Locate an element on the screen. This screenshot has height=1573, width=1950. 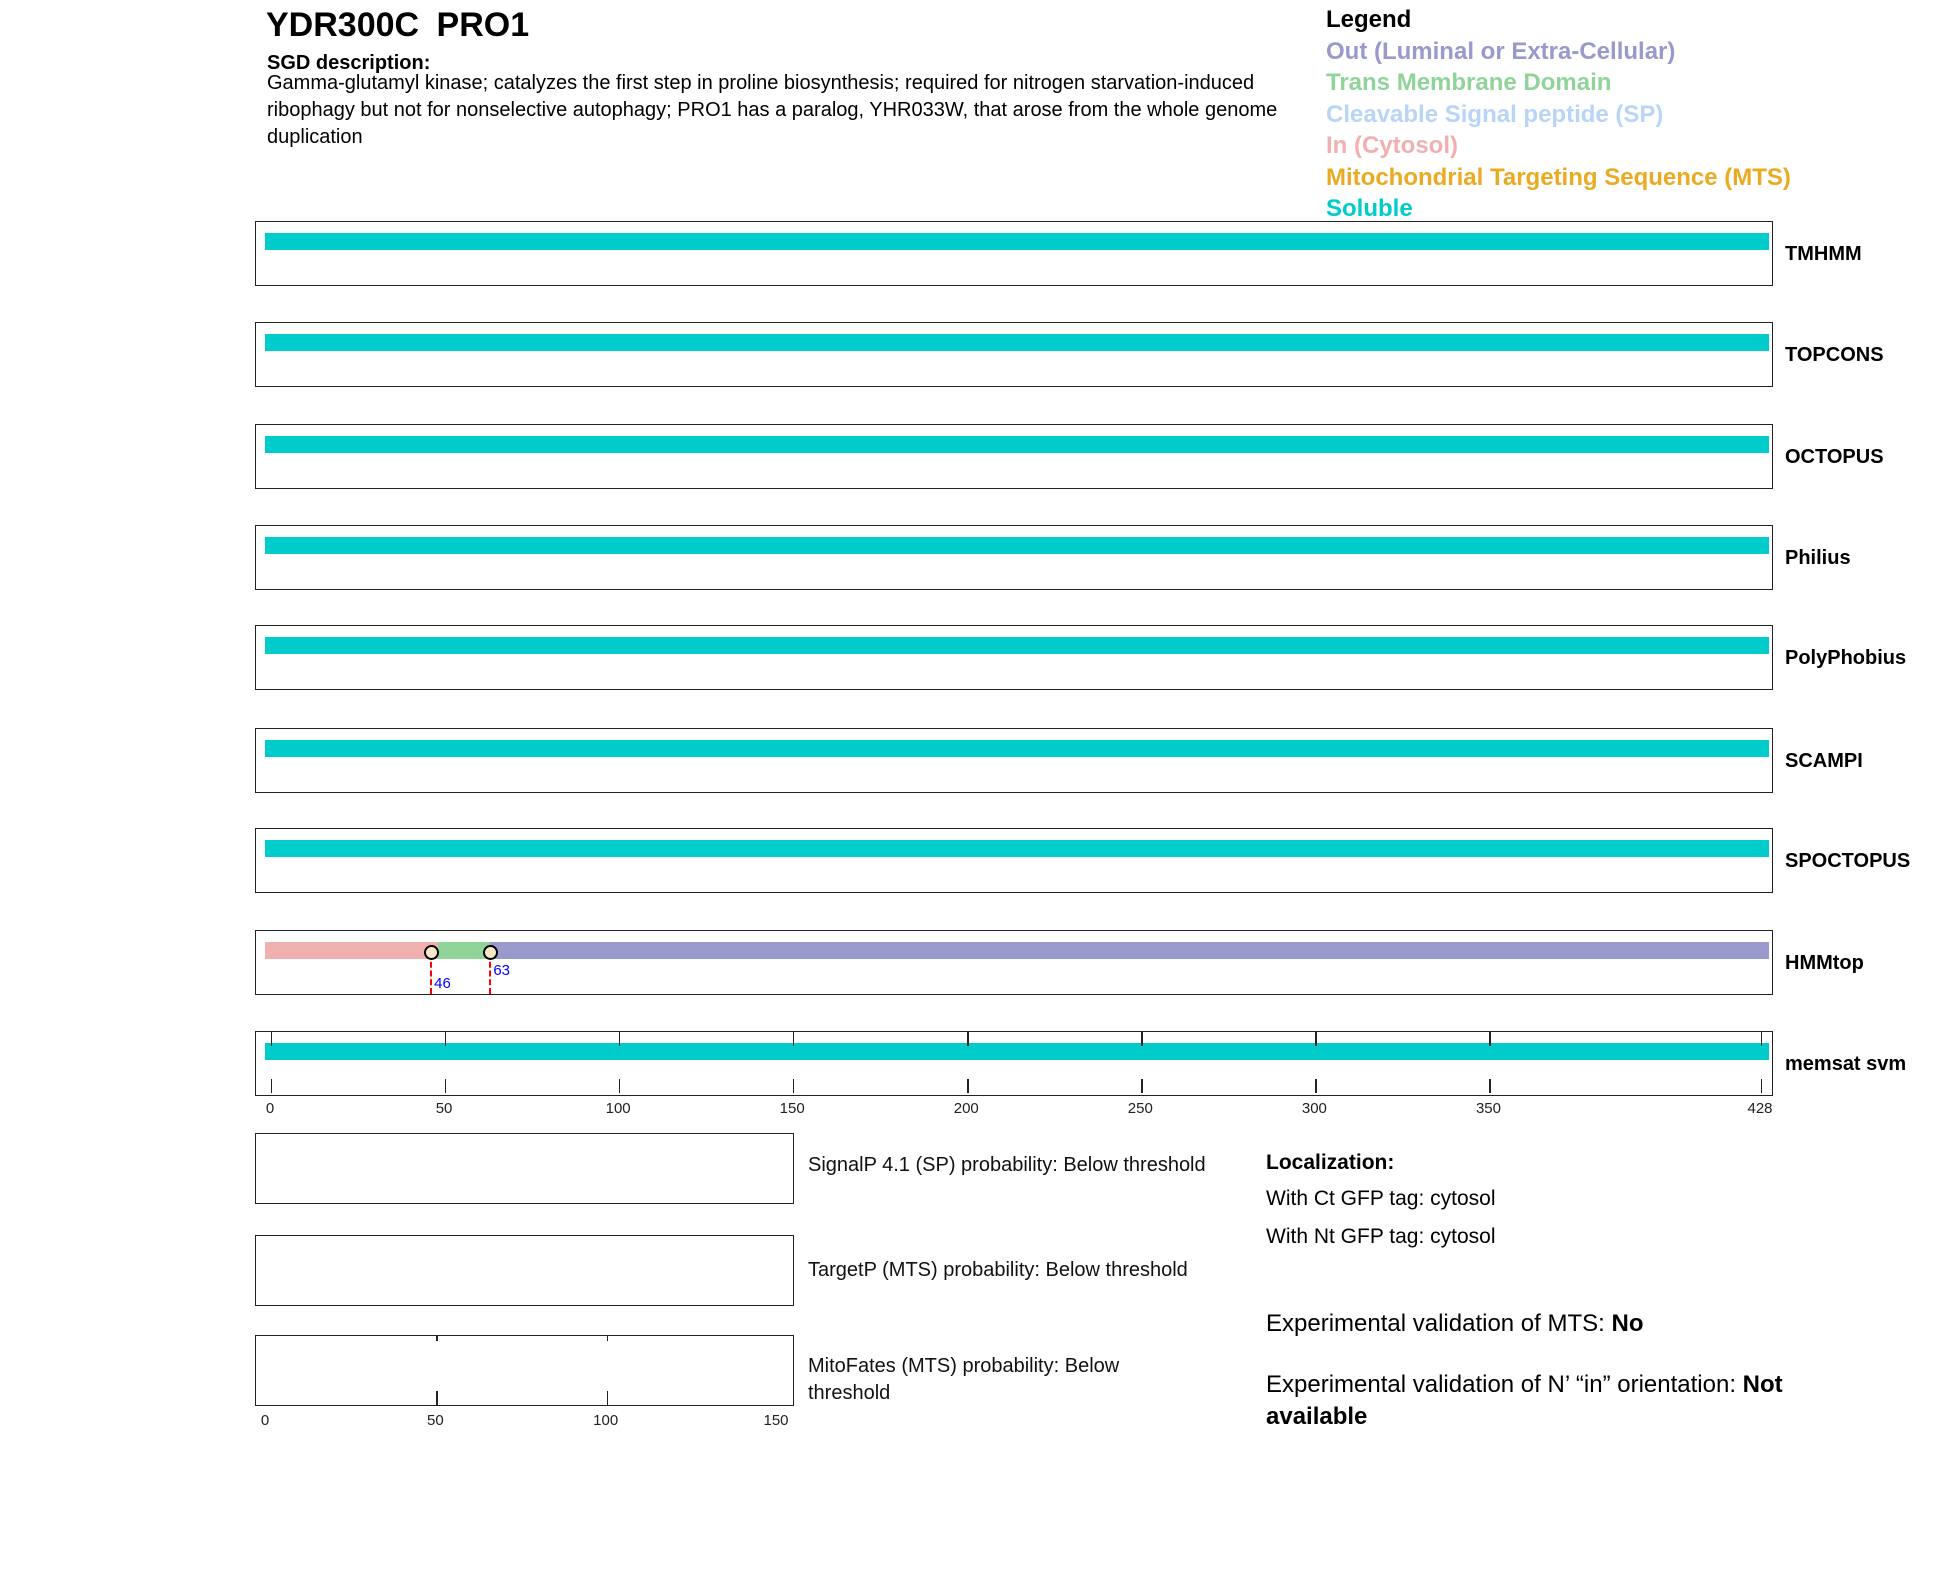
mts-validation: Experimental validation of MTS: No is located at coordinates (1454, 1324).